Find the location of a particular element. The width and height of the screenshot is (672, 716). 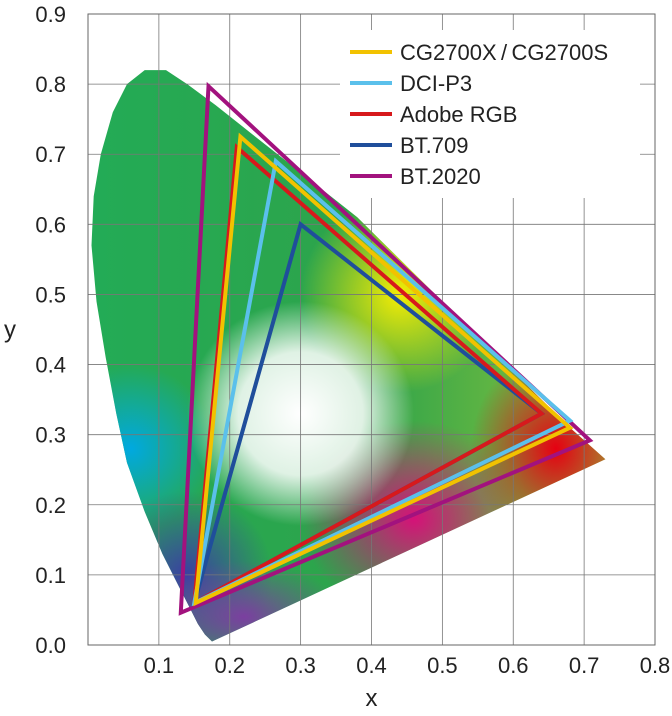

y-tick-label: 0.7 is located at coordinates (50, 154).